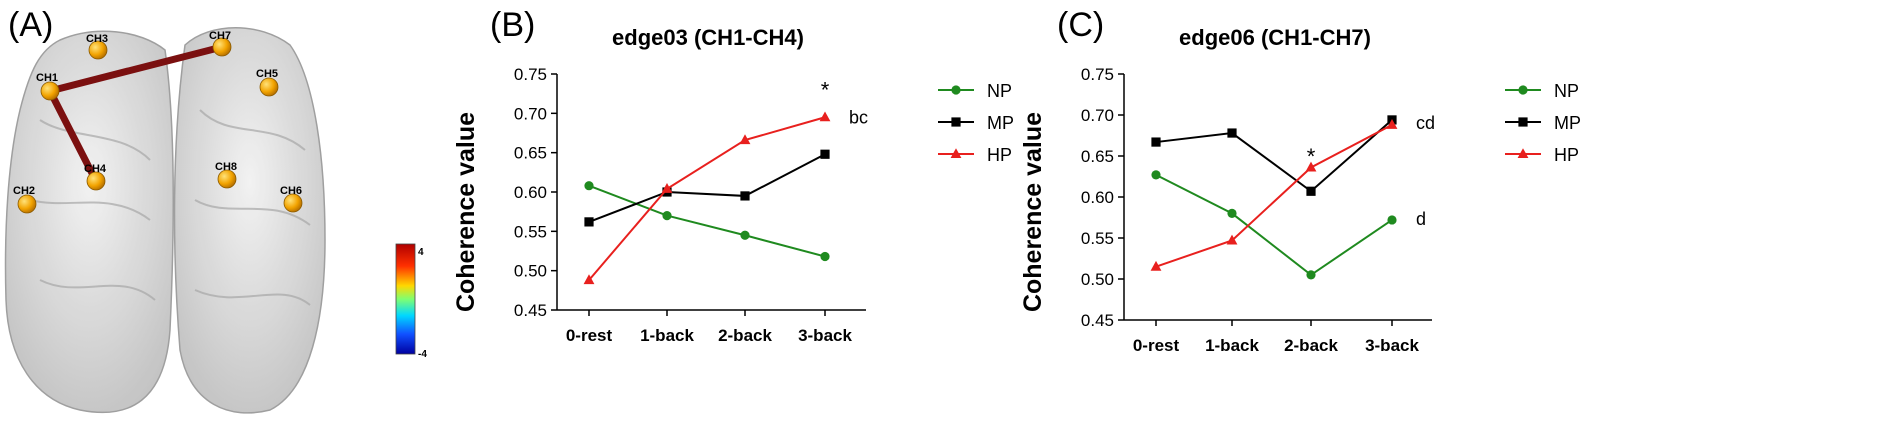 The width and height of the screenshot is (1901, 437). What do you see at coordinates (220, 36) in the screenshot?
I see `channel-label-ch7: CH7` at bounding box center [220, 36].